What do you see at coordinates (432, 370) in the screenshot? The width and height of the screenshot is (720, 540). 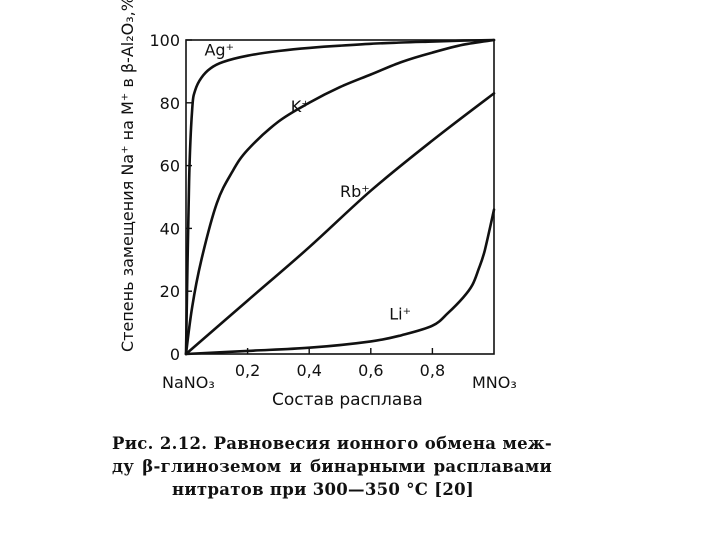 I see `x-tick-label: 0,8` at bounding box center [432, 370].